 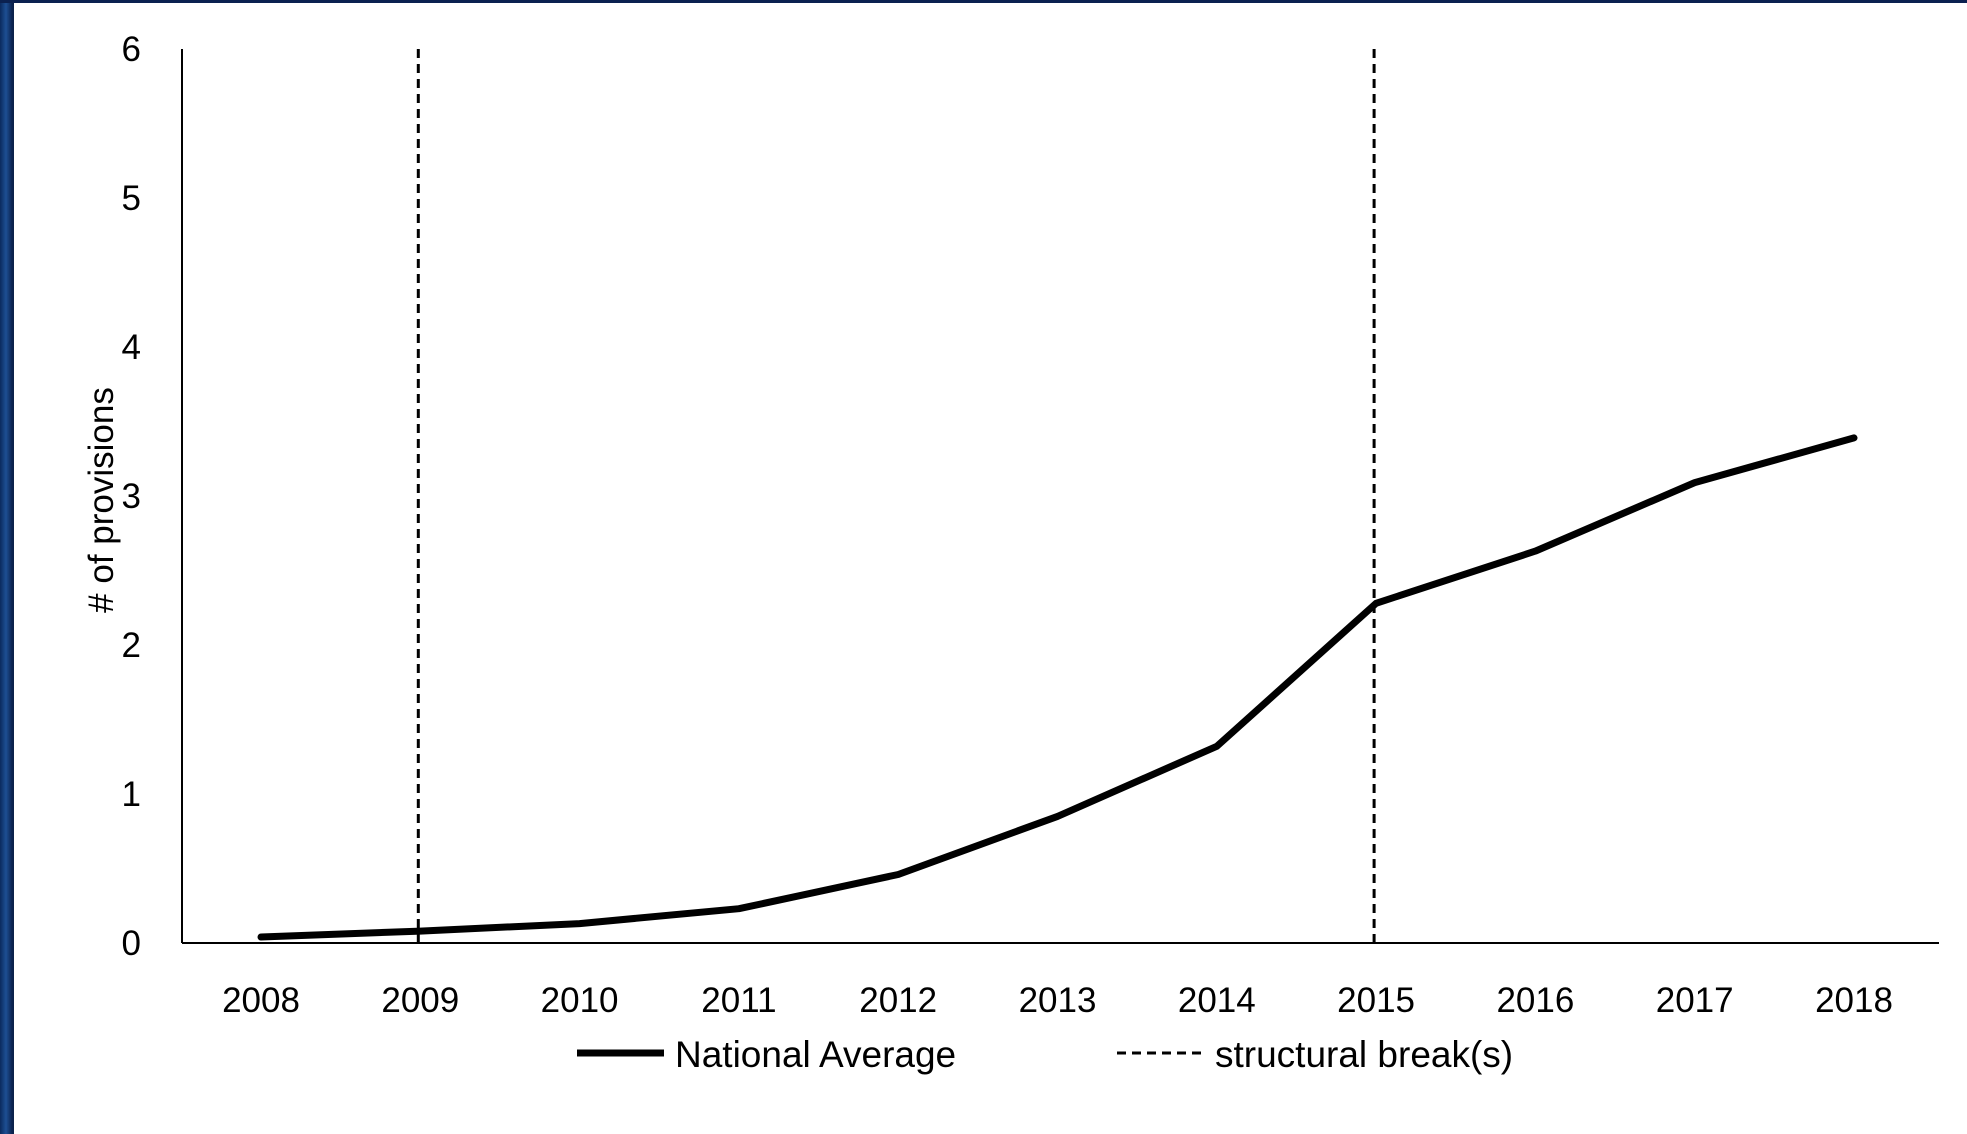 I want to click on y-tick-labels: 0 1 2 3 4 5 6, so click(x=131, y=496).